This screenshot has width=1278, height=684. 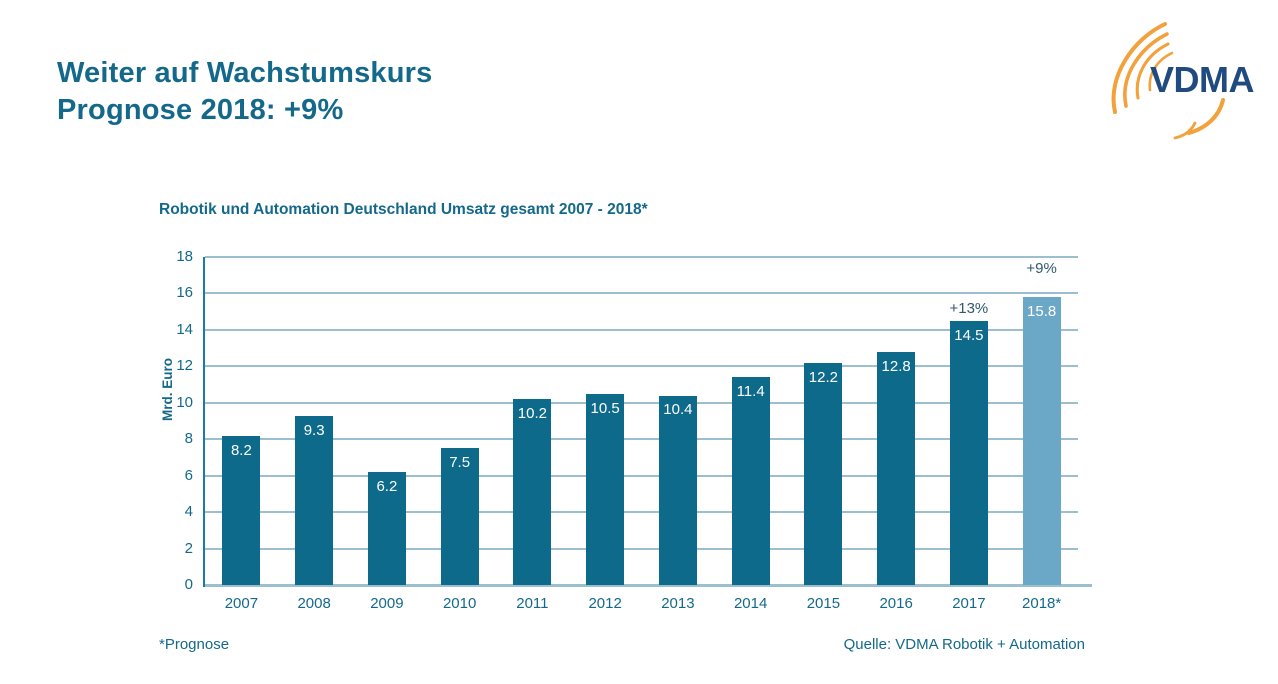 What do you see at coordinates (387, 487) in the screenshot?
I see `bar-value-2009: 6.2` at bounding box center [387, 487].